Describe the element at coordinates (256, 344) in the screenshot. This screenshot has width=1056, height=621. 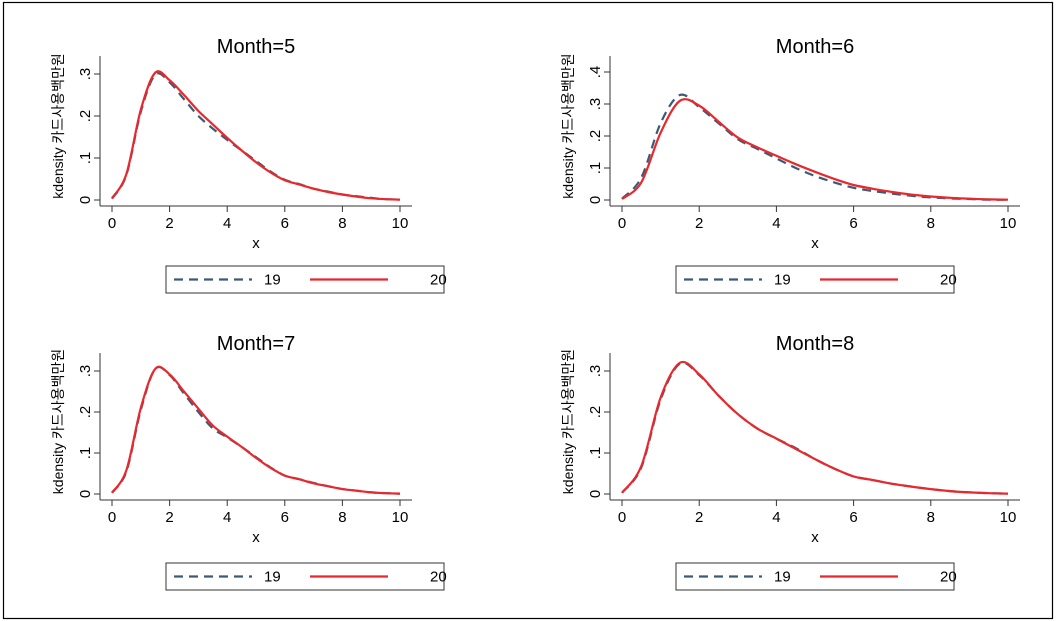
I see `panel-title: Month=7` at that location.